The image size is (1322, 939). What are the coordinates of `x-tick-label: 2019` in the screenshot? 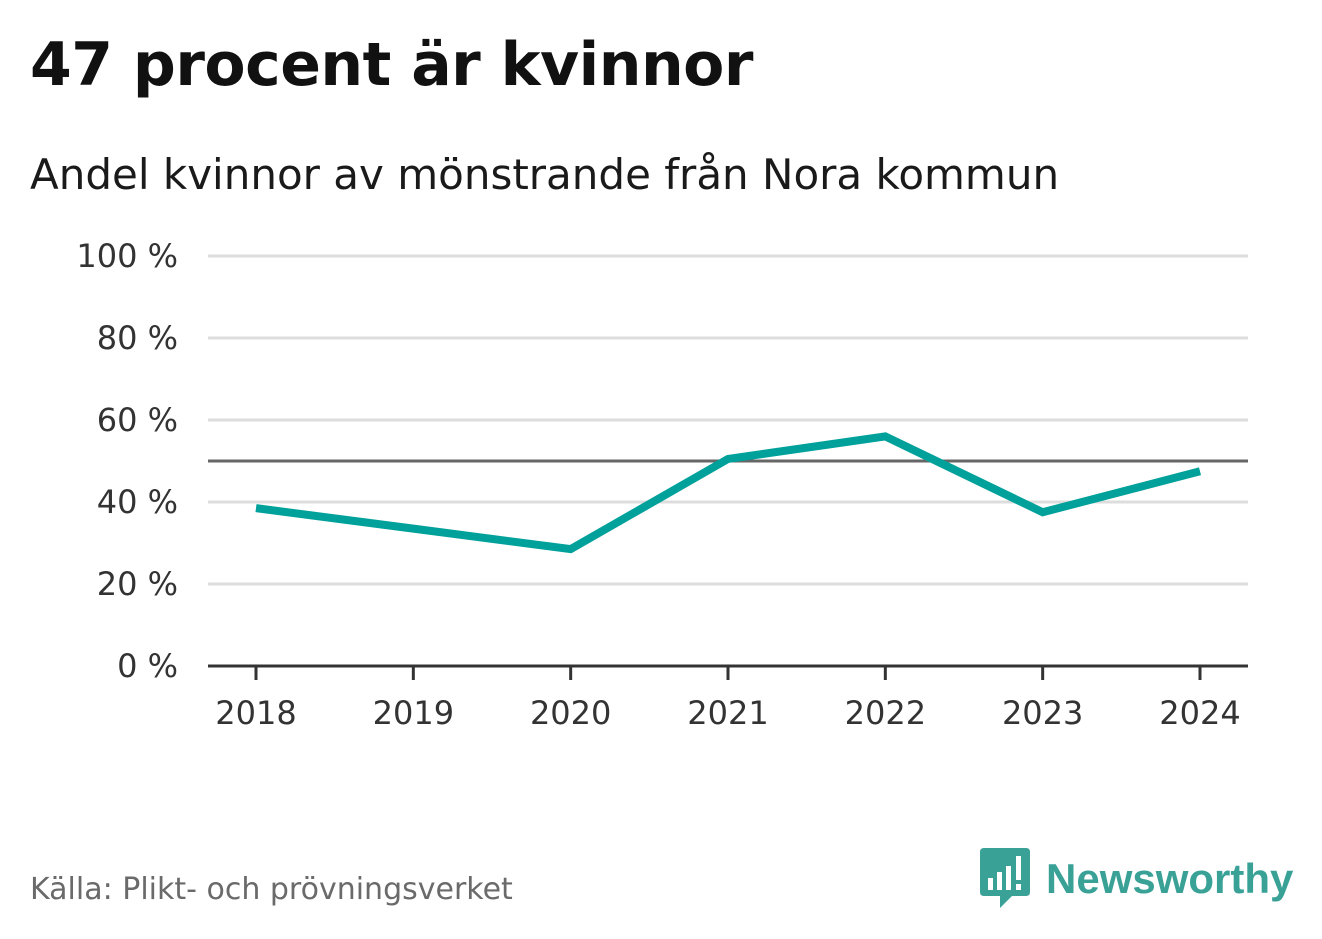 It's located at (413, 713).